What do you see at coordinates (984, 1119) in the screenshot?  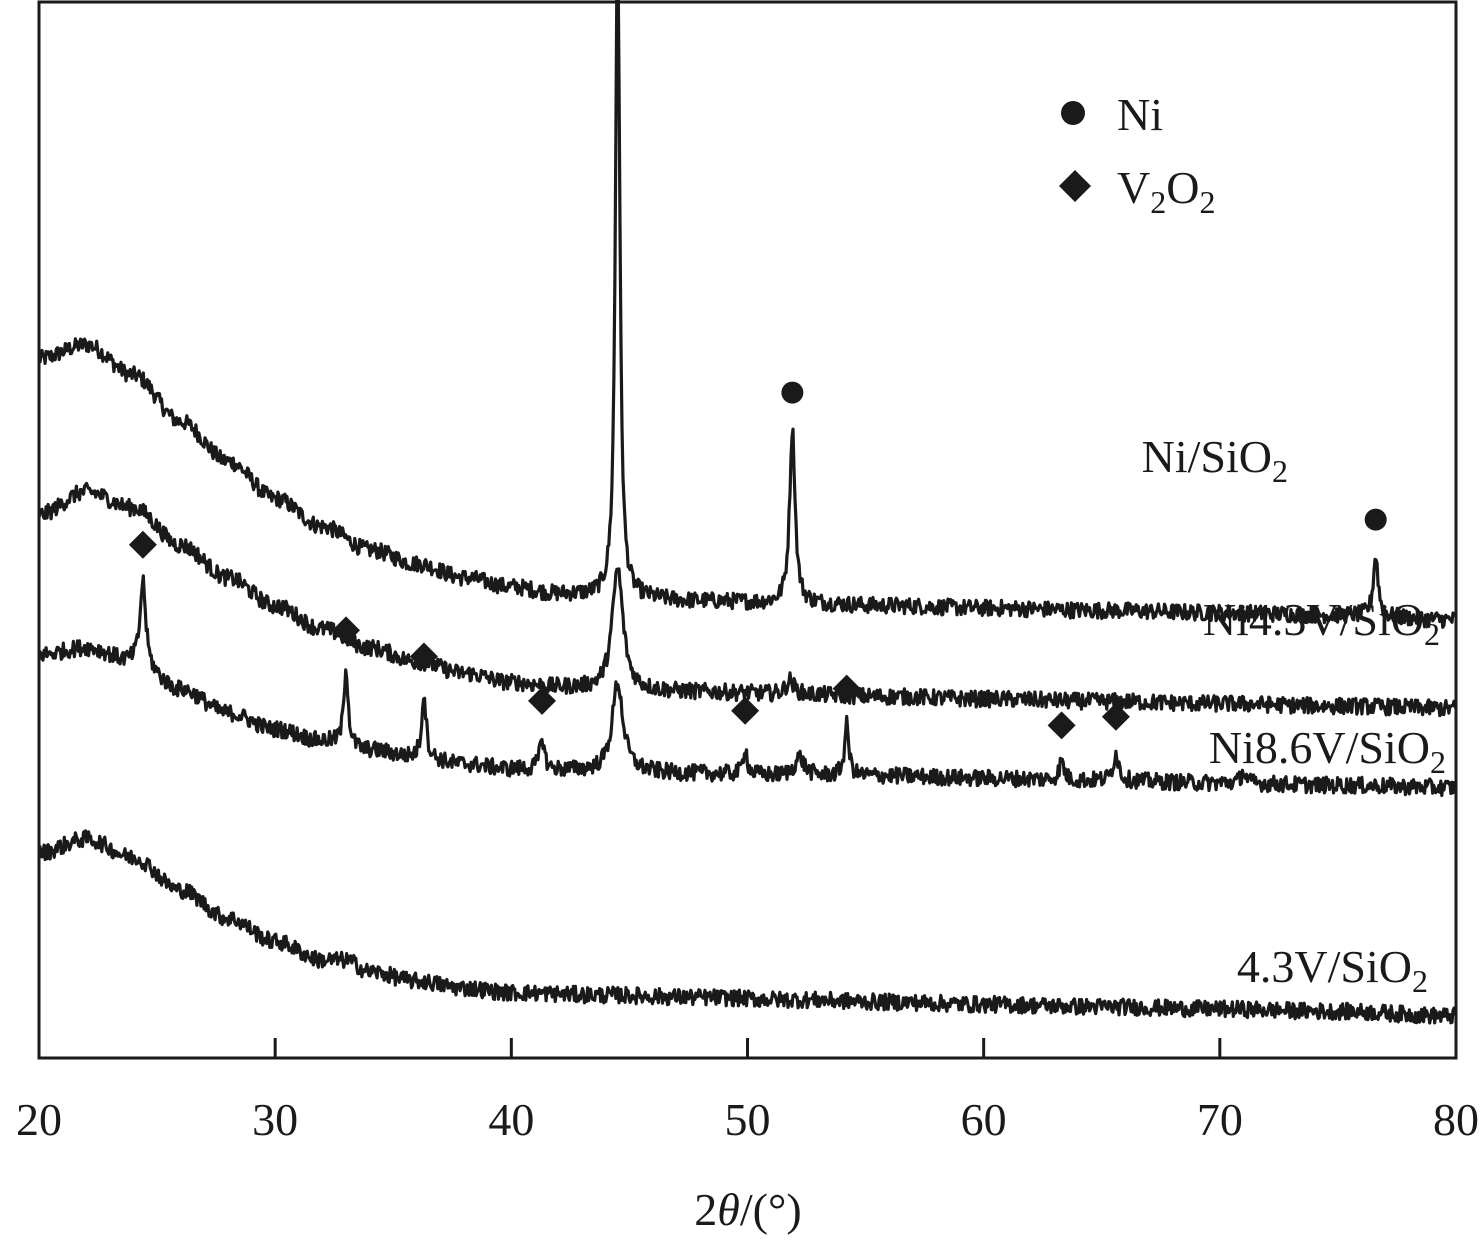 I see `x-tick-label-60: 60` at bounding box center [984, 1119].